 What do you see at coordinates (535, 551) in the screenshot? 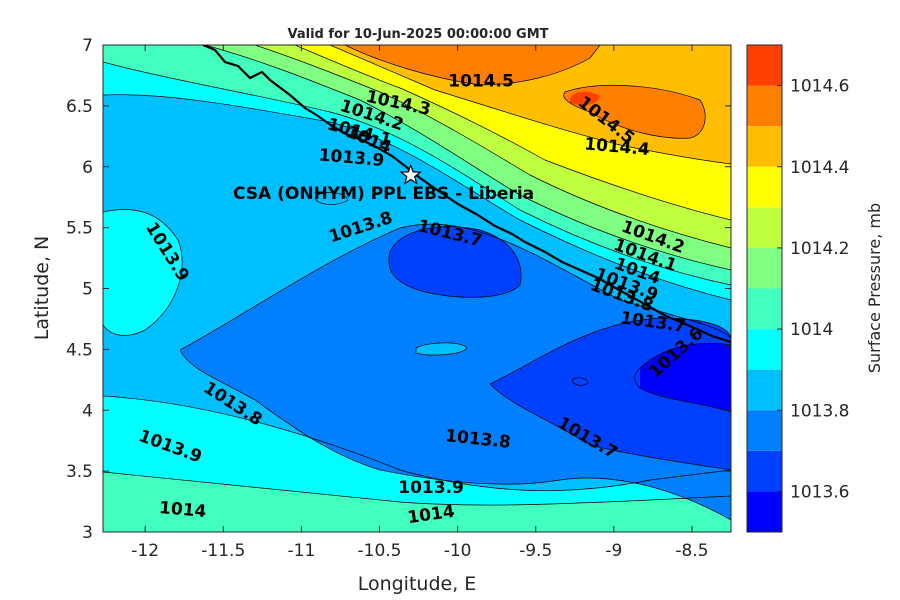
I see `x-tick-label: -9.5` at bounding box center [535, 551].